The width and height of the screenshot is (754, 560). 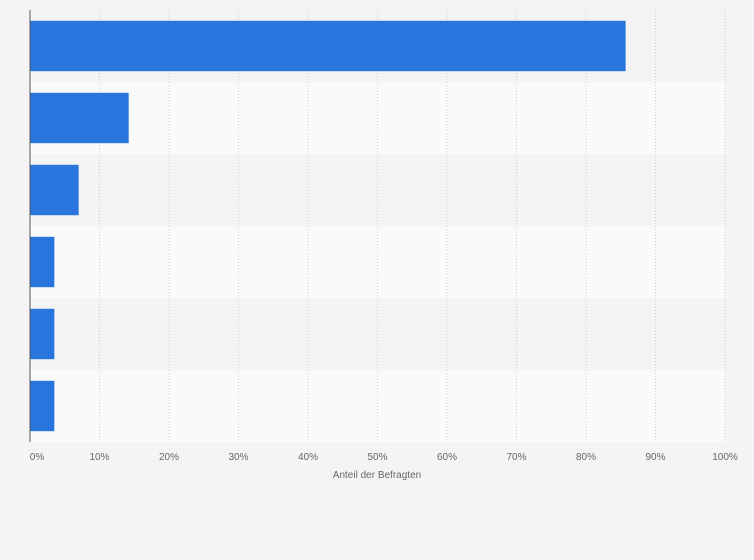 I want to click on x-tick-label: 50%, so click(x=377, y=457).